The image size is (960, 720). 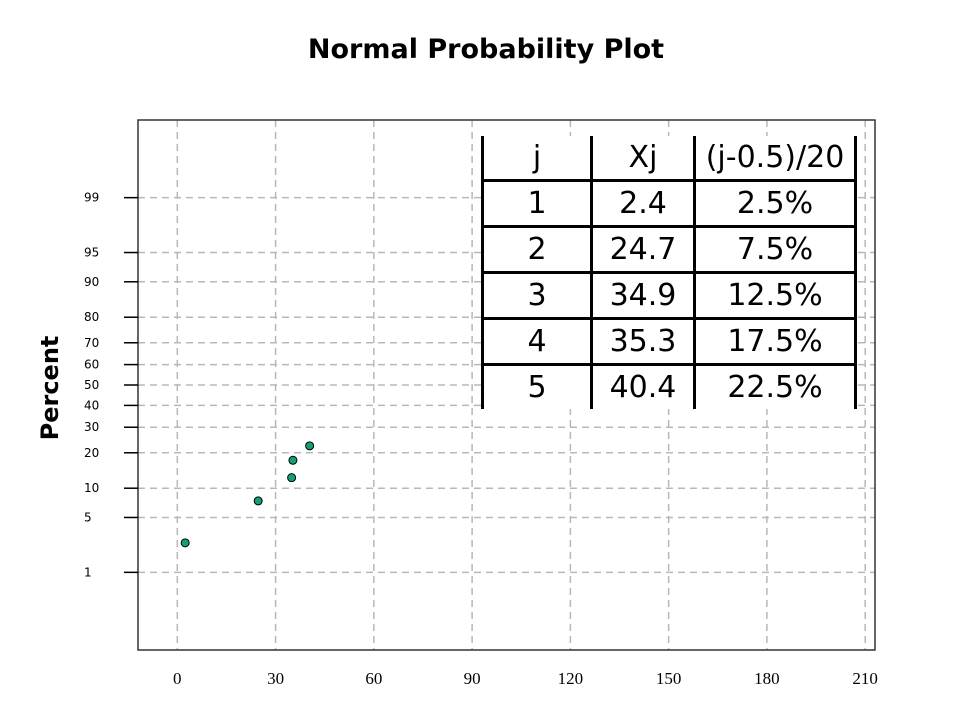 I want to click on x-tick-label: 180, so click(x=767, y=678).